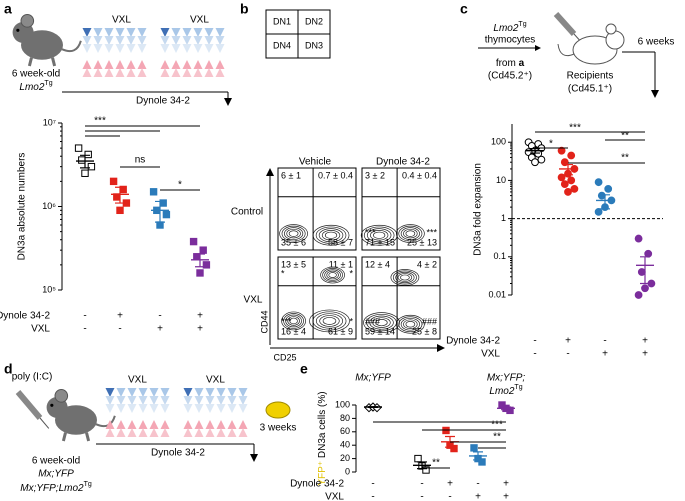 The width and height of the screenshot is (685, 501). I want to click on mouse-leg, so click(54, 62).